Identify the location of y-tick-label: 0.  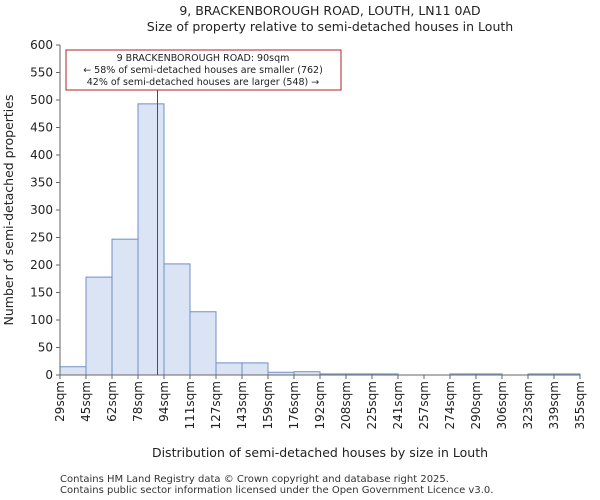
(49, 375).